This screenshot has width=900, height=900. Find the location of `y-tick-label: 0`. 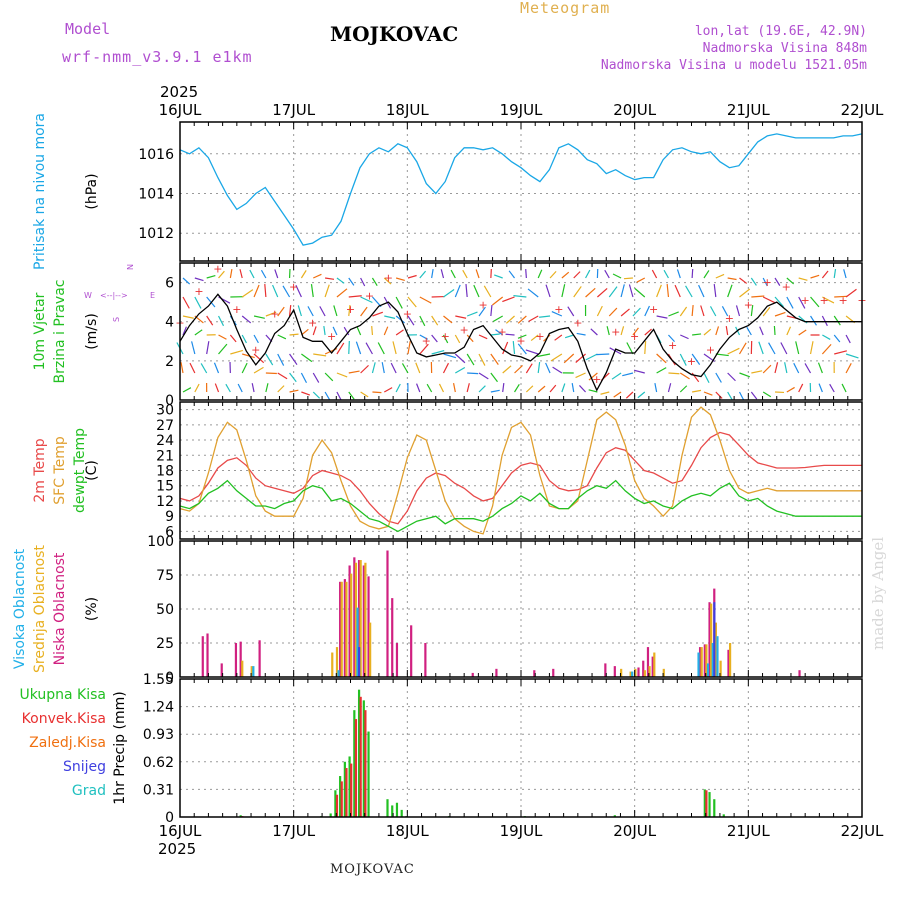

y-tick-label: 0 is located at coordinates (169, 401).